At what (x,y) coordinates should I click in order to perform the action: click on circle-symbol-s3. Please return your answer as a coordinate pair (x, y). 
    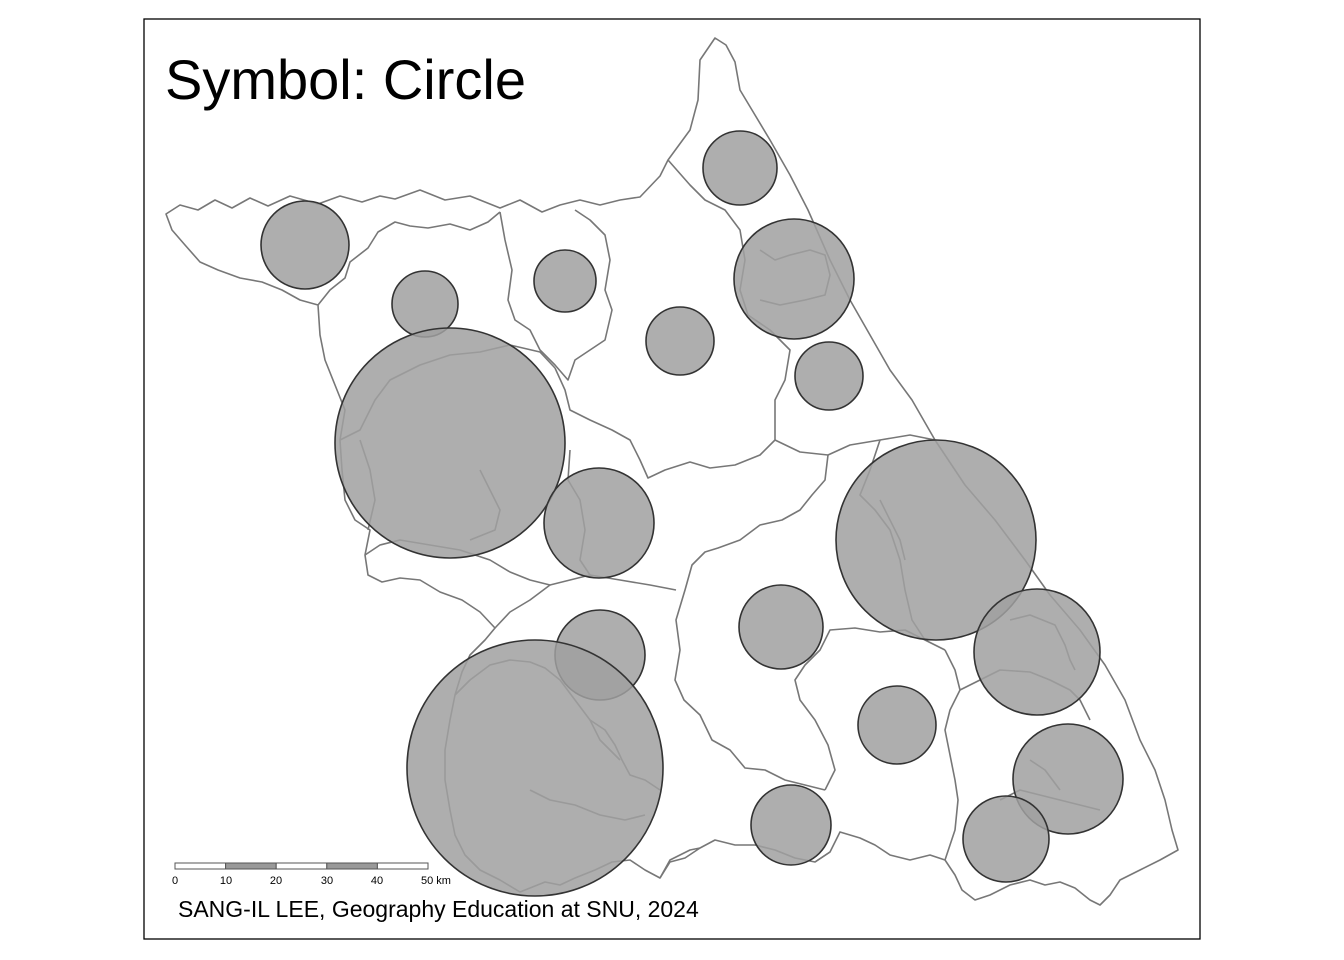
    Looking at the image, I should click on (565, 281).